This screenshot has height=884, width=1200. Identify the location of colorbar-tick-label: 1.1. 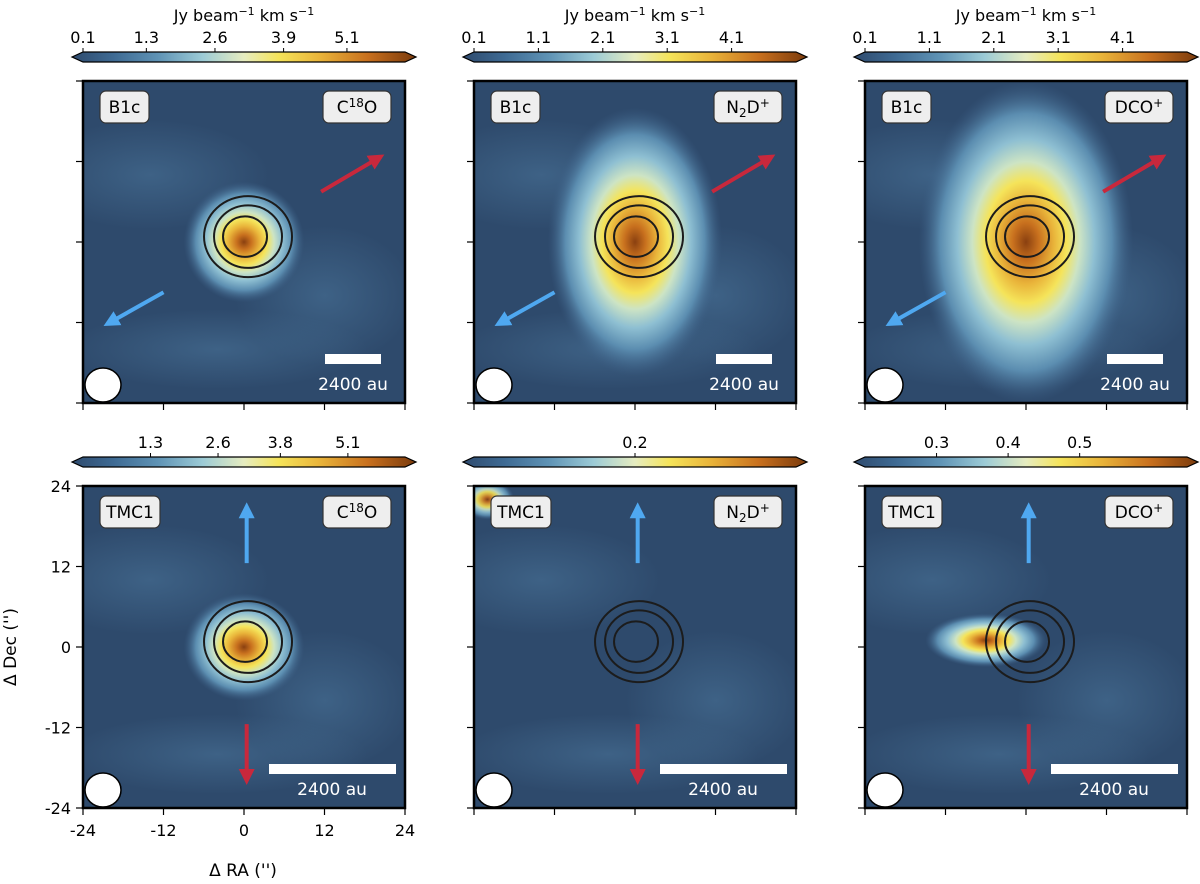
(538, 37).